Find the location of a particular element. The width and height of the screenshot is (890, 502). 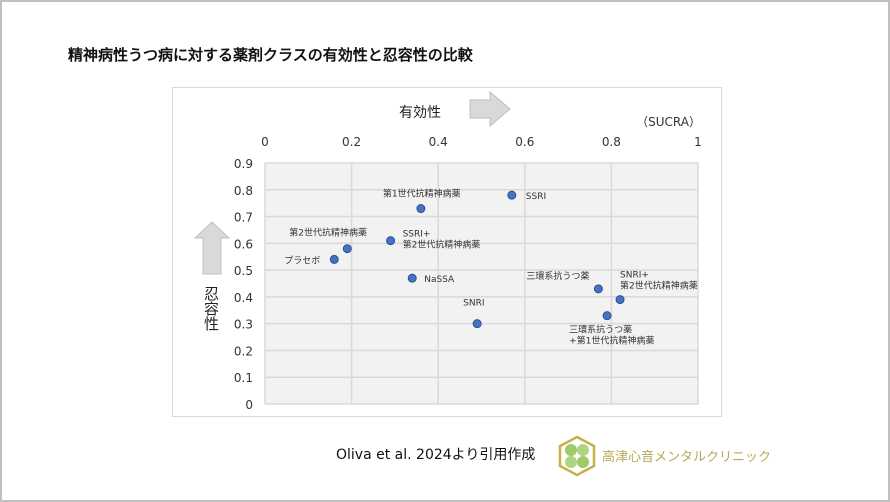

data-label: SSRI is located at coordinates (536, 197).